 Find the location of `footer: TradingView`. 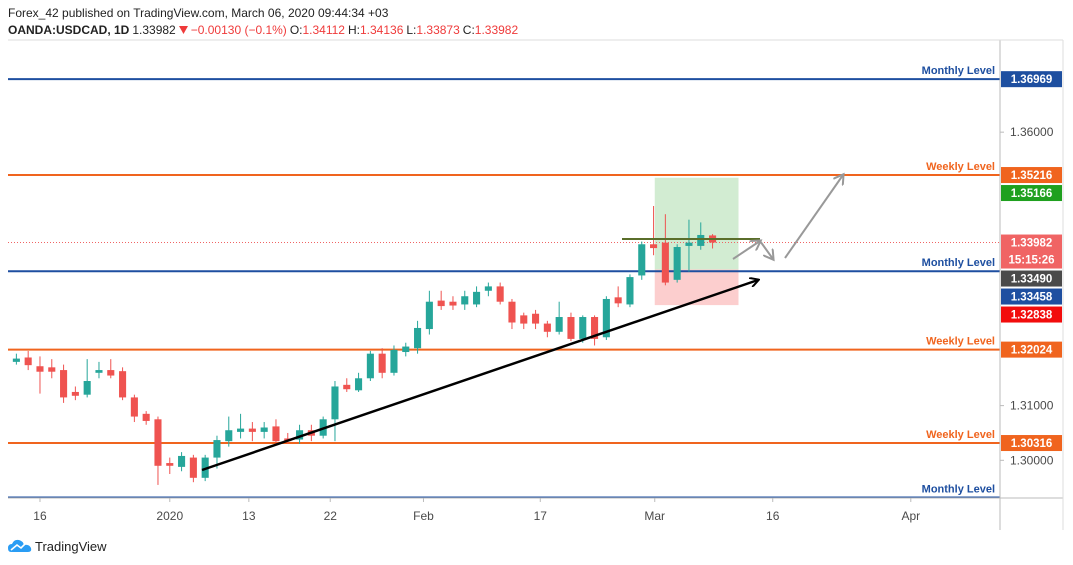

footer: TradingView is located at coordinates (57, 546).